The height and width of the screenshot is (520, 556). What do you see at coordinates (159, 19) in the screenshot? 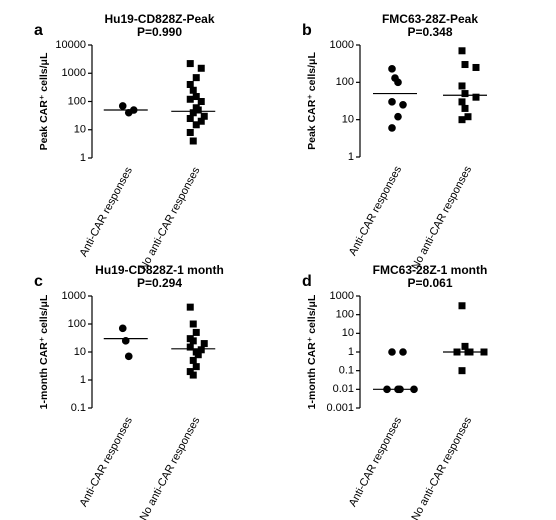
I see `panel-title: Hu19-CD828Z-Peak` at bounding box center [159, 19].